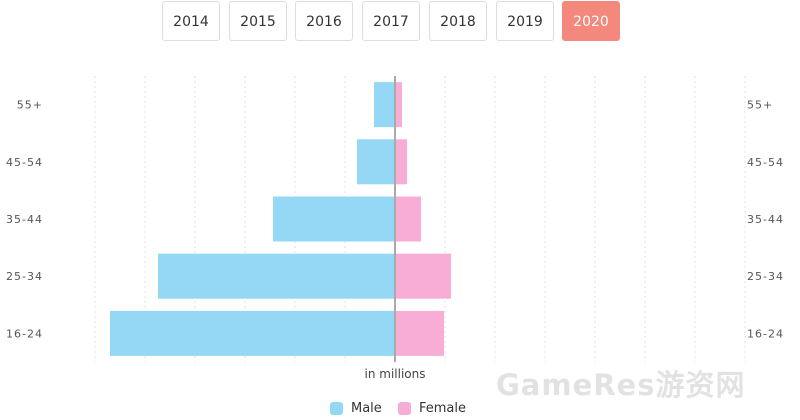 Image resolution: width=800 pixels, height=420 pixels. I want to click on year-tab-2019: 2019, so click(525, 21).